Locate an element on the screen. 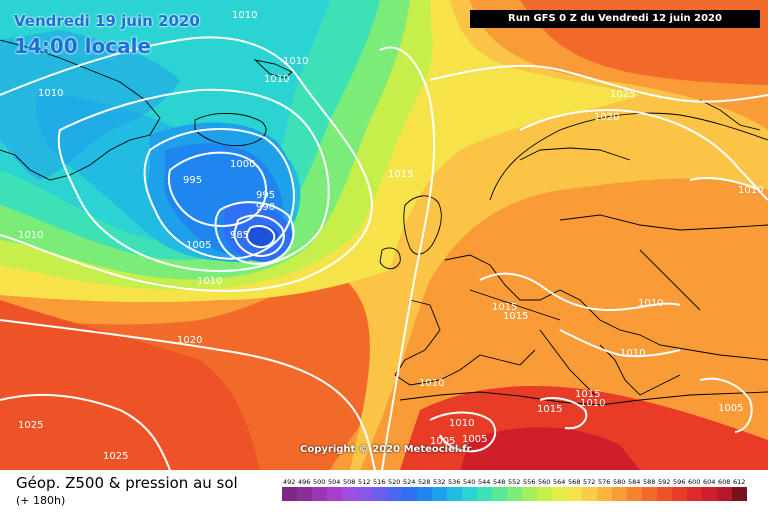 The height and width of the screenshot is (512, 768). scale-tick-label: 572 is located at coordinates (589, 482).